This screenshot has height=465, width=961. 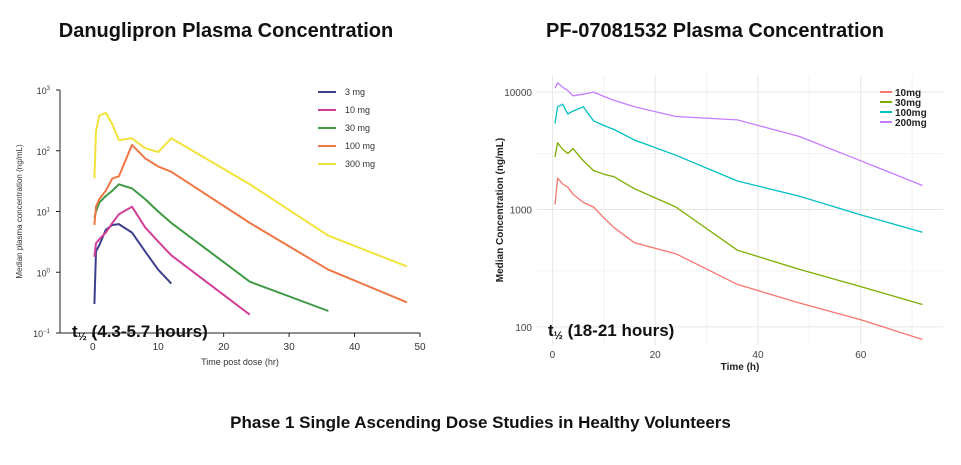 I want to click on series-line-300-mg, so click(x=250, y=189).